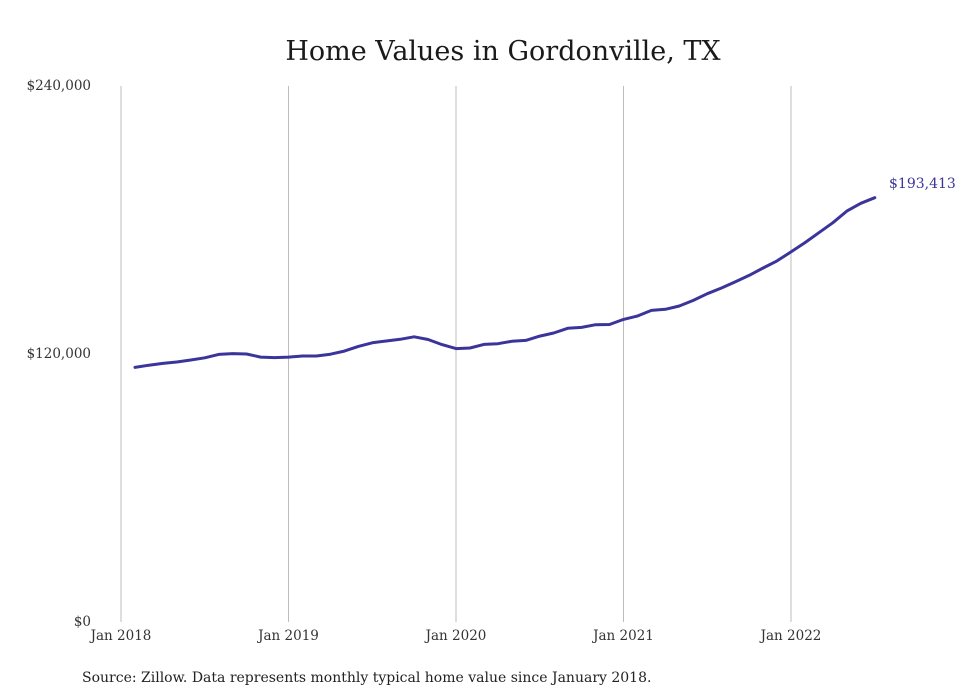  I want to click on x-tick-label: Jan 2018, so click(120, 636).